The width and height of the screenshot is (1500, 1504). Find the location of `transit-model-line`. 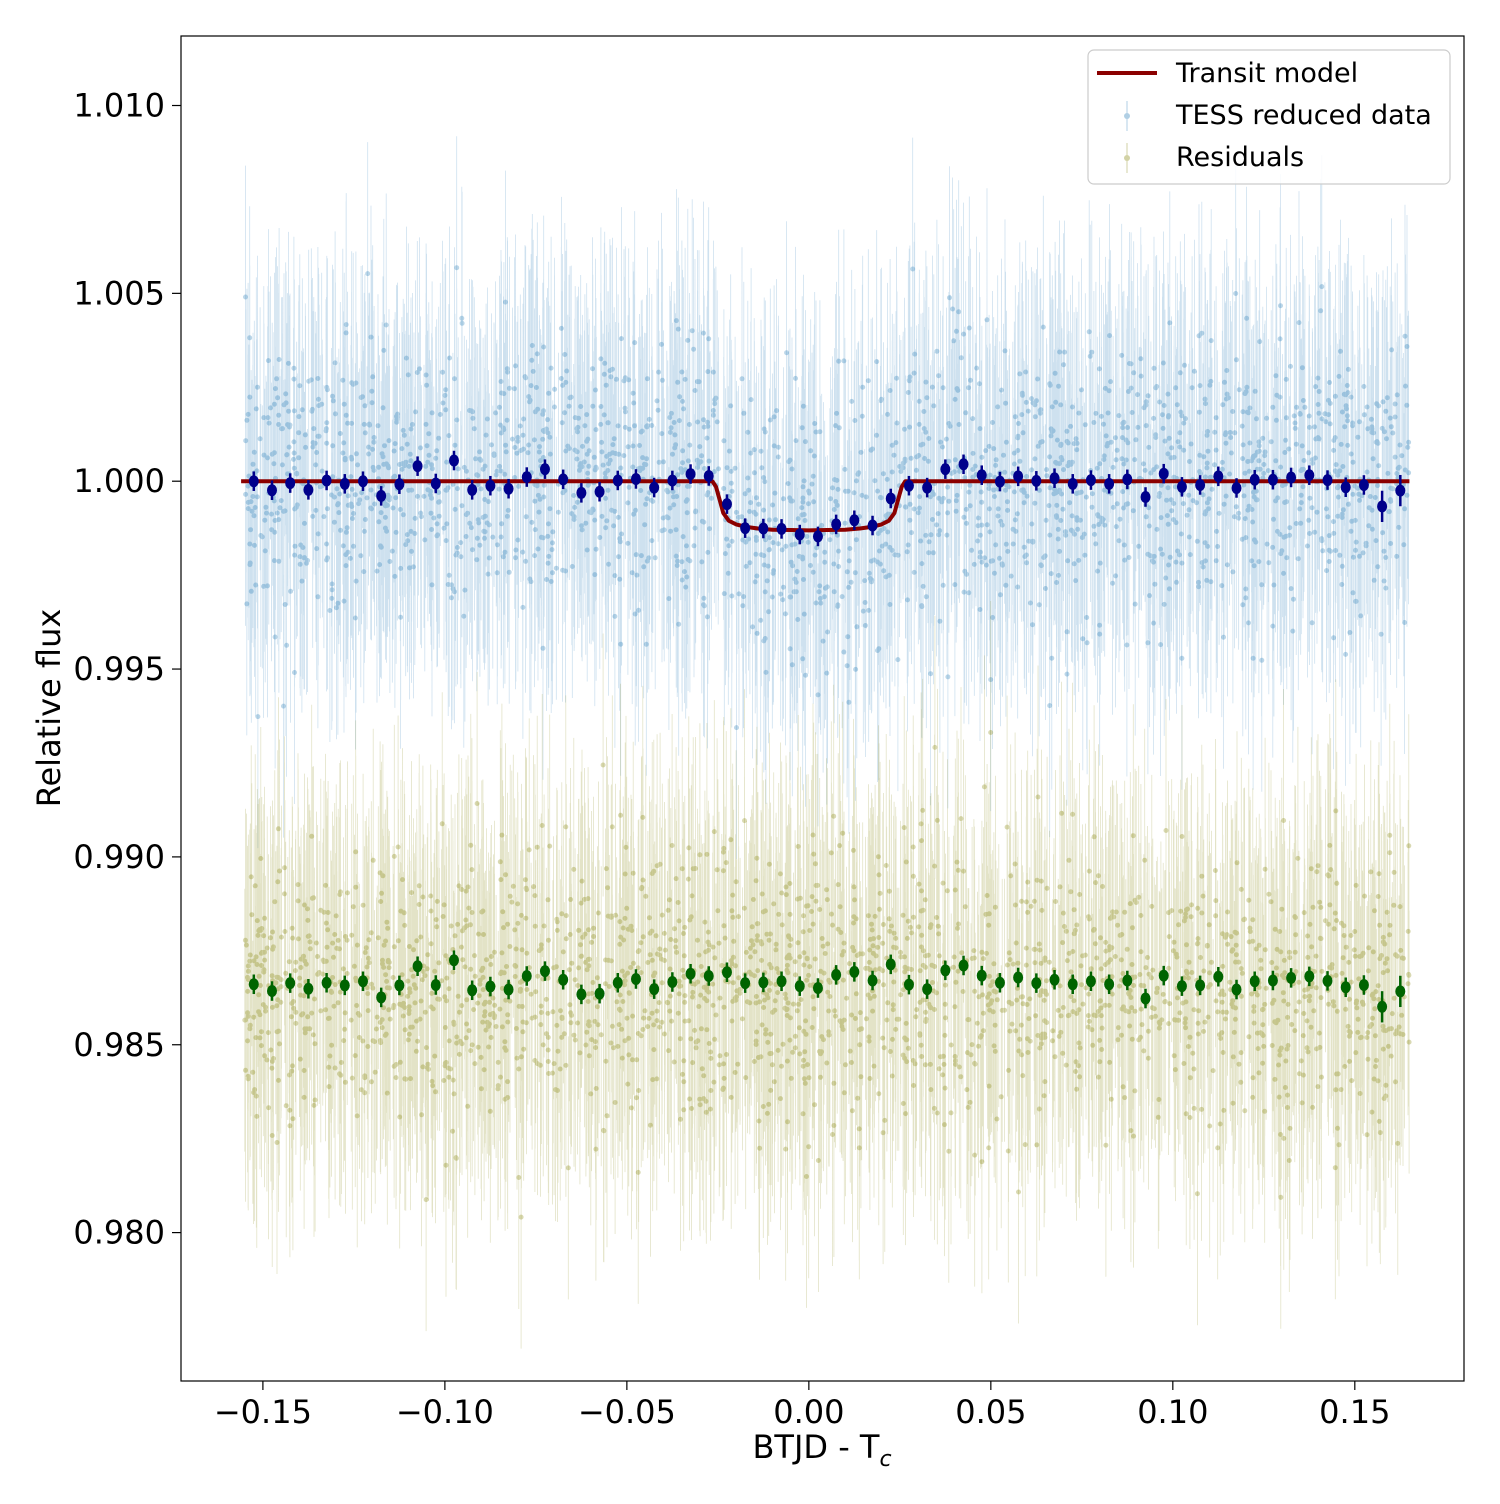

transit-model-line is located at coordinates (825, 506).